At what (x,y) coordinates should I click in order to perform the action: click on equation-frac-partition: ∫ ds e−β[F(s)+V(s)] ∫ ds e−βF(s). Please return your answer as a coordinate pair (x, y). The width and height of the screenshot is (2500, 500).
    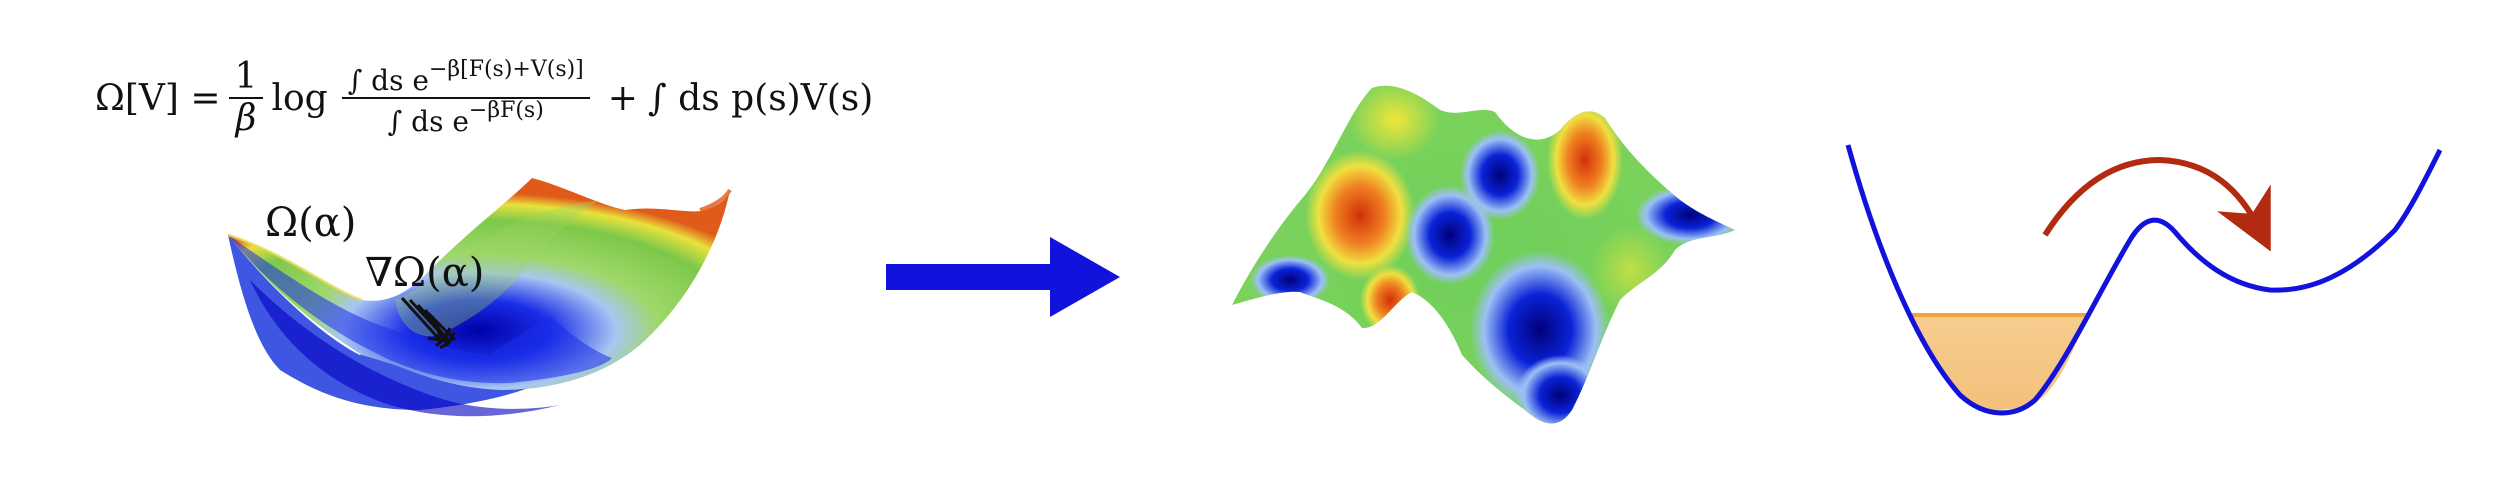
    Looking at the image, I should click on (465, 97).